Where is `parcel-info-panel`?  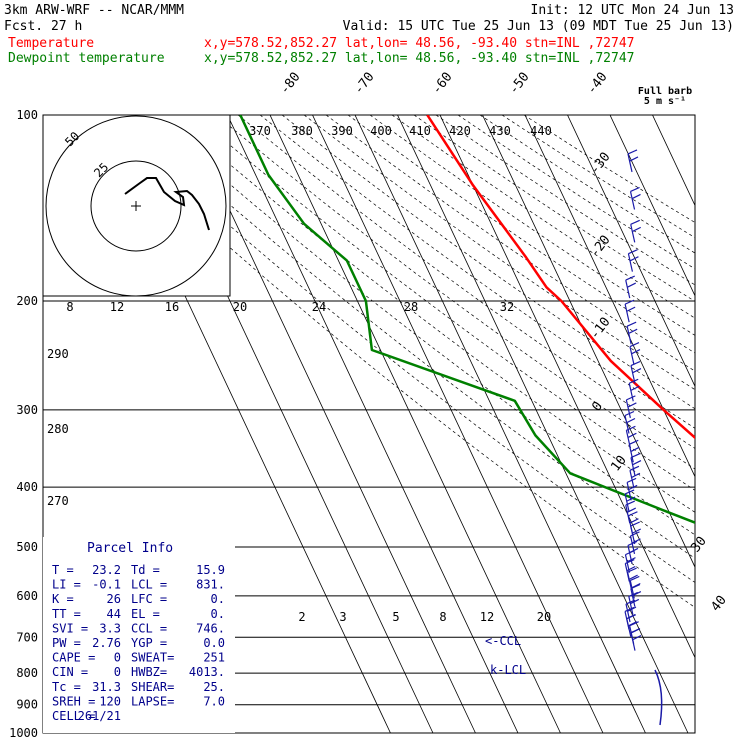
parcel-info-panel is located at coordinates (139, 635).